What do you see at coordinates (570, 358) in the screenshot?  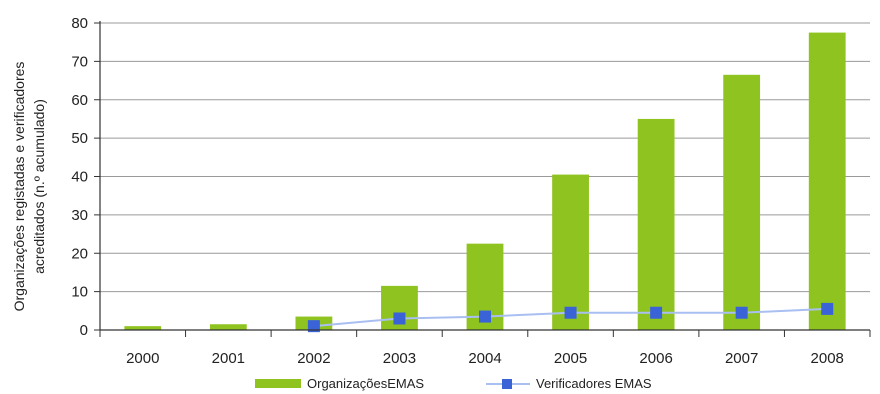 I see `x-tick-label: 2005` at bounding box center [570, 358].